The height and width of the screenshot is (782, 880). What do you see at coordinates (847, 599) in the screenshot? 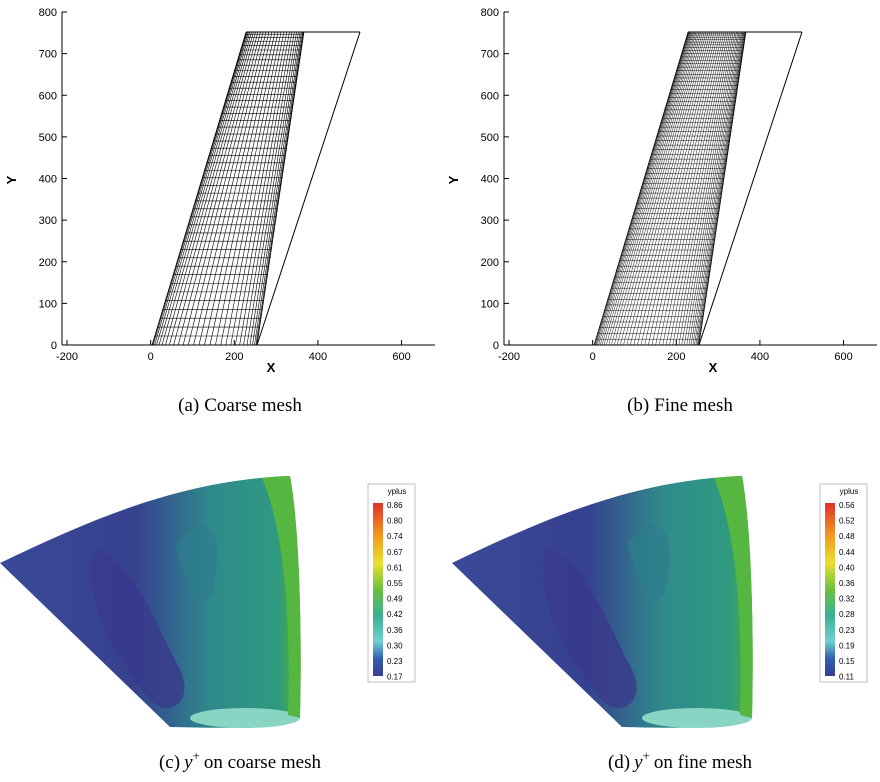
I see `legend-label: 0.32` at bounding box center [847, 599].